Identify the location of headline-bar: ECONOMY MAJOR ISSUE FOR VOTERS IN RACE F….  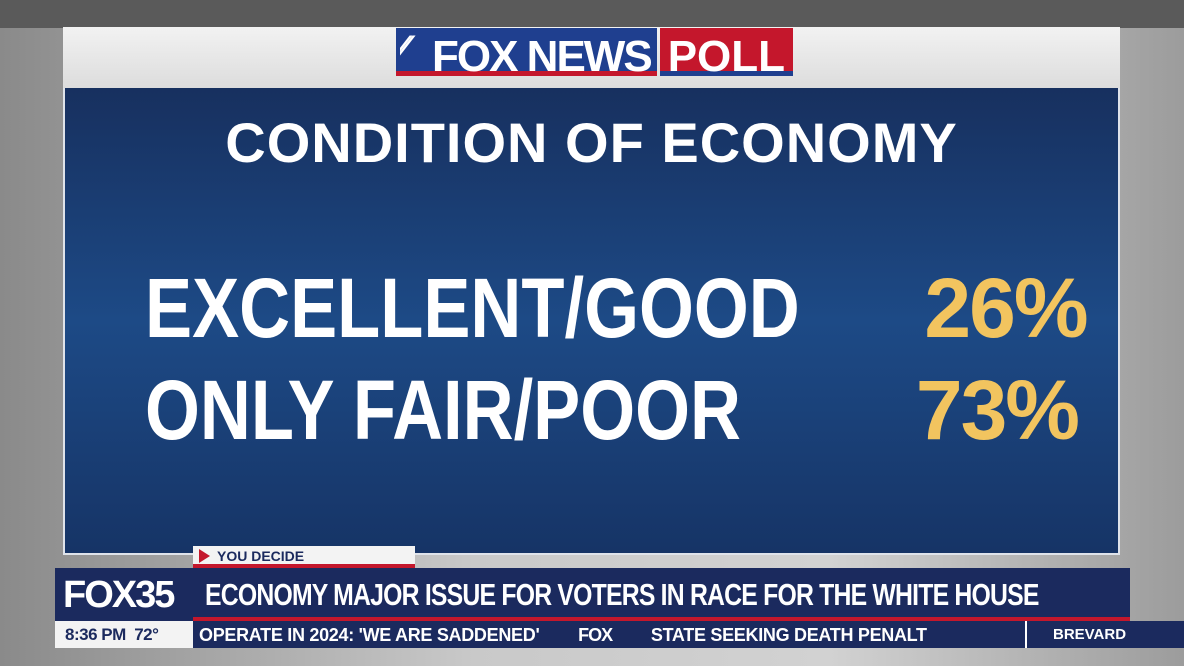
(661, 594).